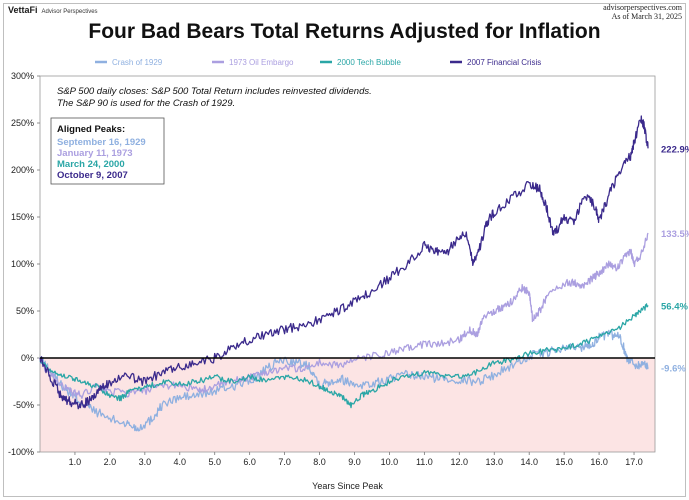 This screenshot has height=500, width=689. I want to click on y-tick-label: 0%, so click(27, 358).